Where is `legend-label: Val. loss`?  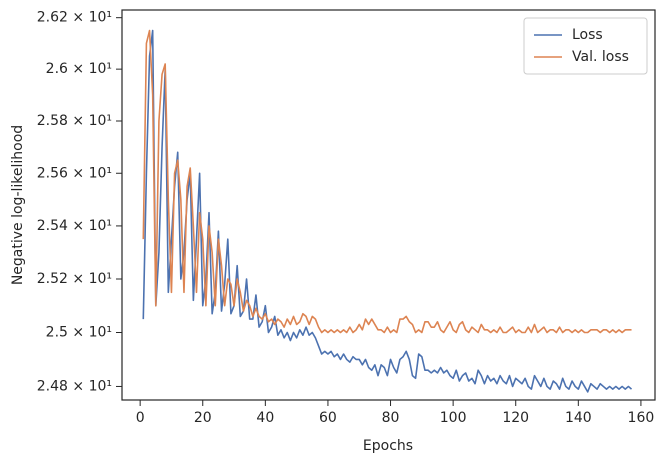
legend-label: Val. loss is located at coordinates (600, 57).